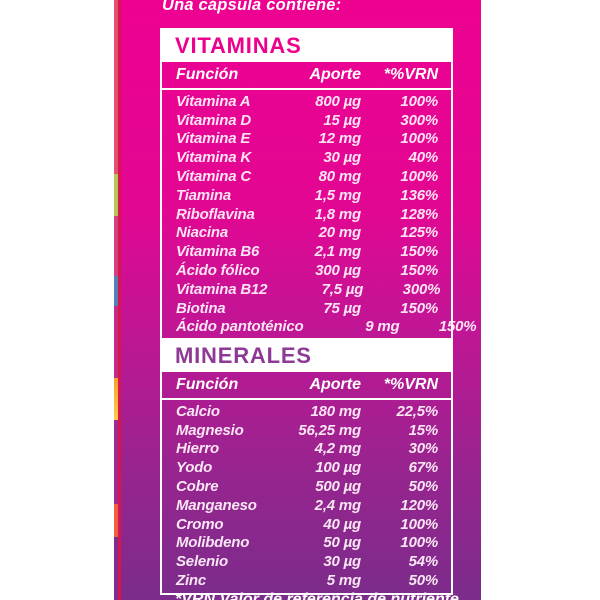 This screenshot has height=600, width=600. What do you see at coordinates (194, 468) in the screenshot?
I see `row-nutrient: Yodo` at bounding box center [194, 468].